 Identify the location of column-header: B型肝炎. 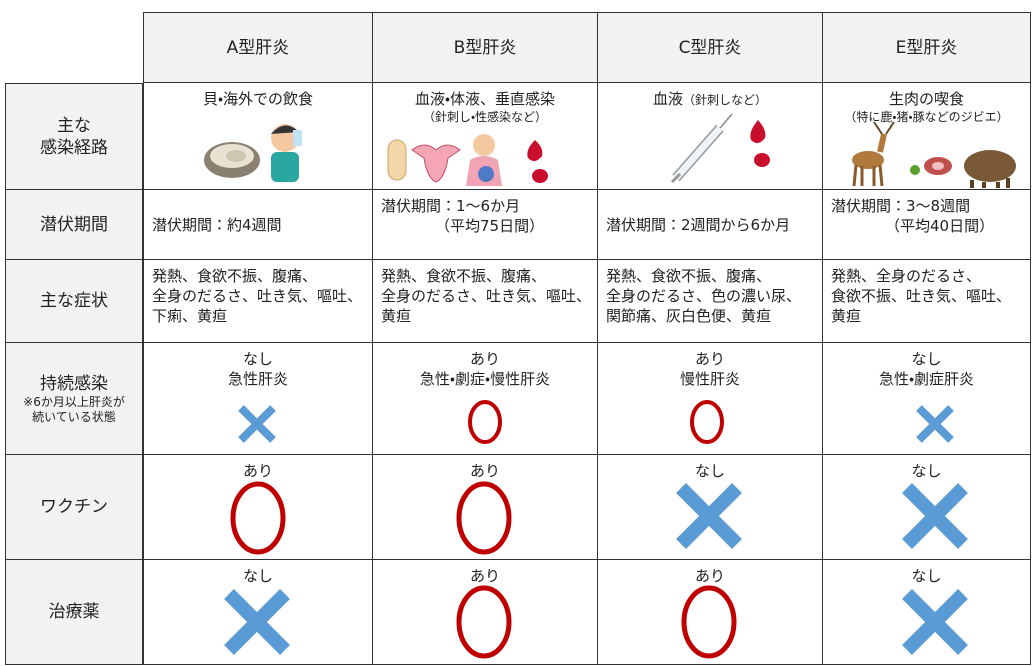
(485, 47).